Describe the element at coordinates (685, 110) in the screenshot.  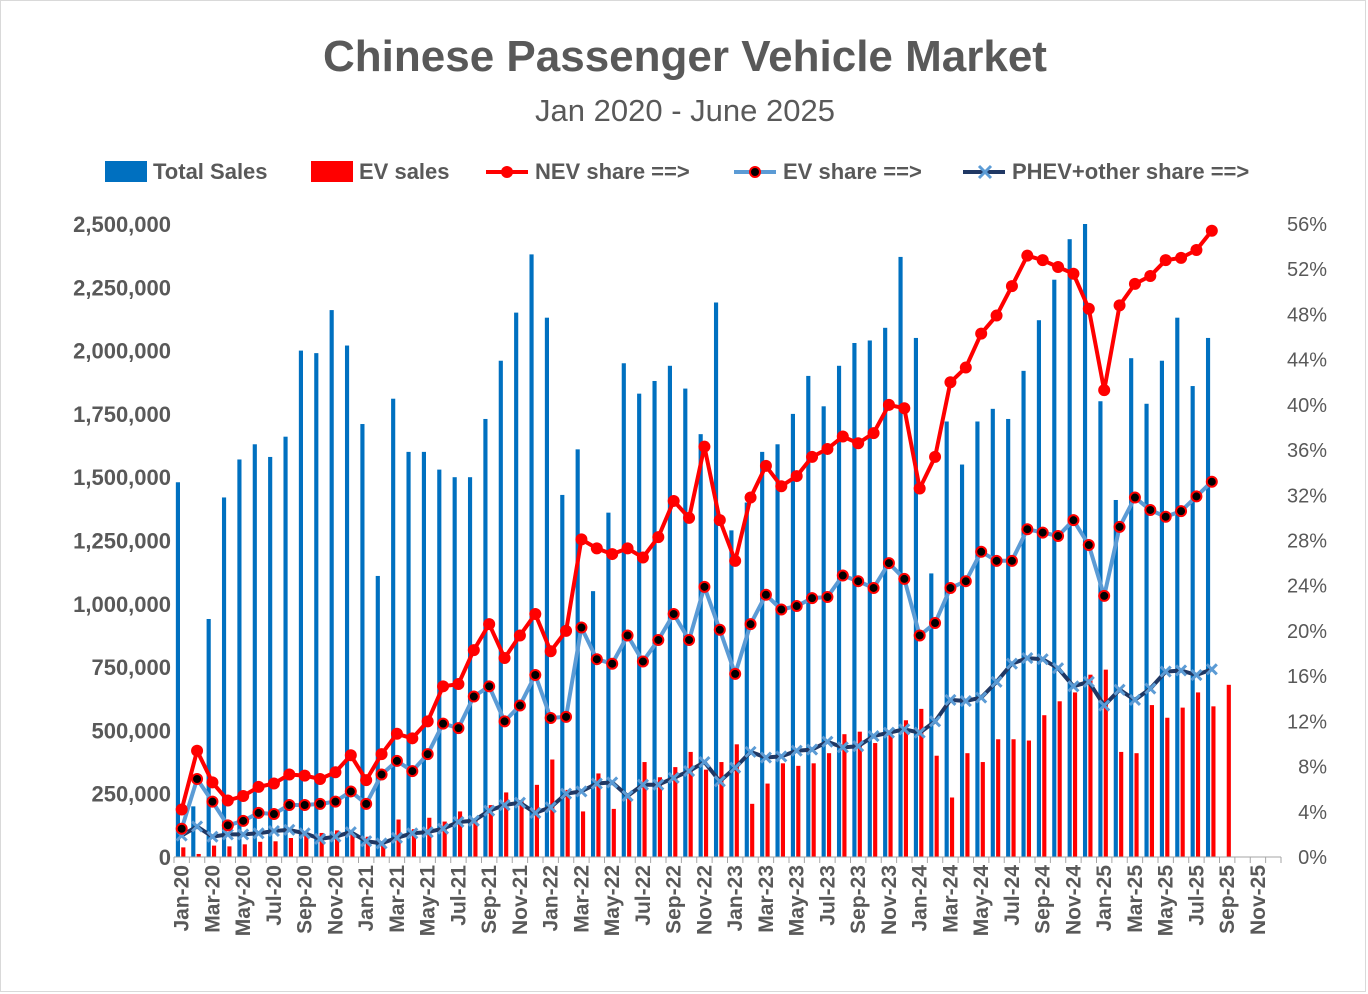
I see `chart-subtitle: Jan 2020 - June 2025` at that location.